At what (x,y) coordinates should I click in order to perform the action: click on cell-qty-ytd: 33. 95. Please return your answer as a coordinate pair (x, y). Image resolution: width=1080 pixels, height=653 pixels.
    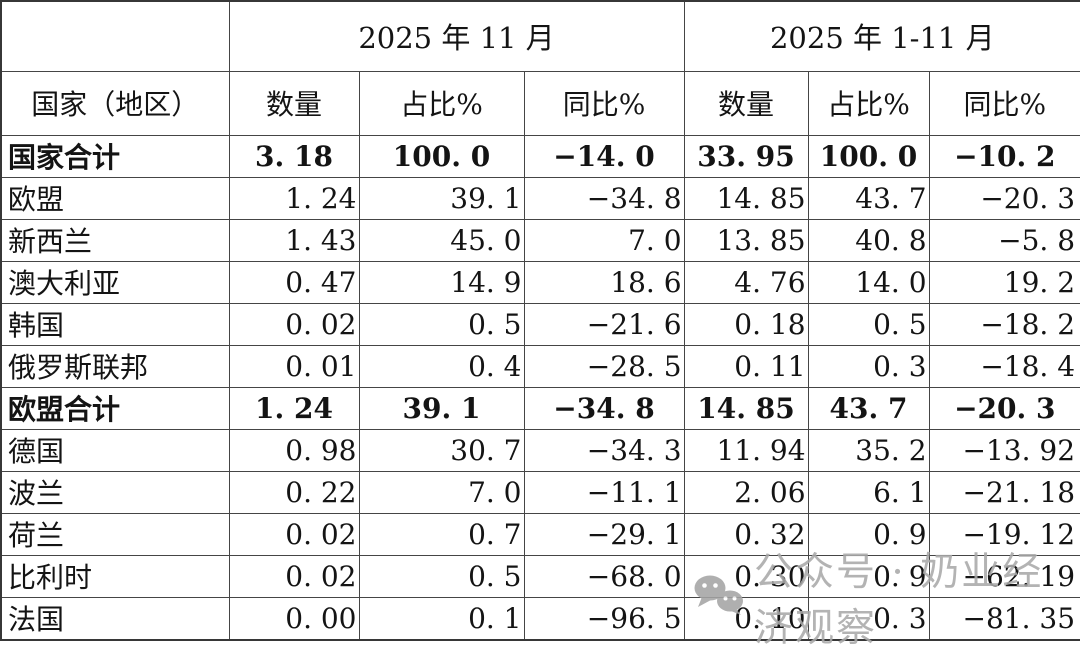
    Looking at the image, I should click on (746, 156).